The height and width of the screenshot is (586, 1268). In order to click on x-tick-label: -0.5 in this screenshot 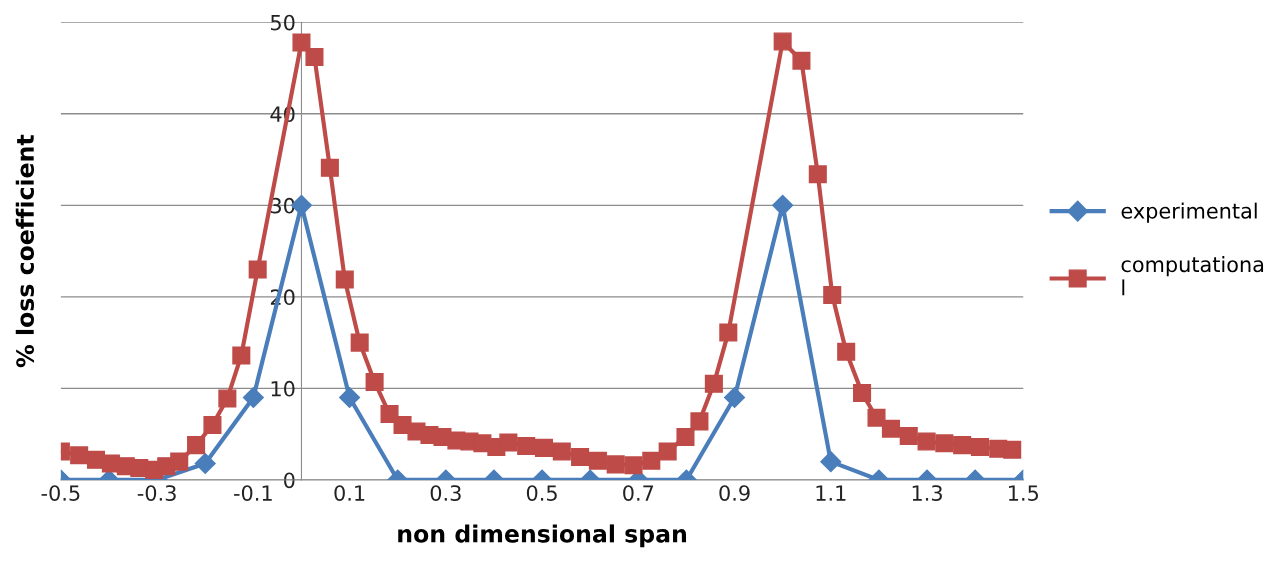, I will do `click(60, 493)`.